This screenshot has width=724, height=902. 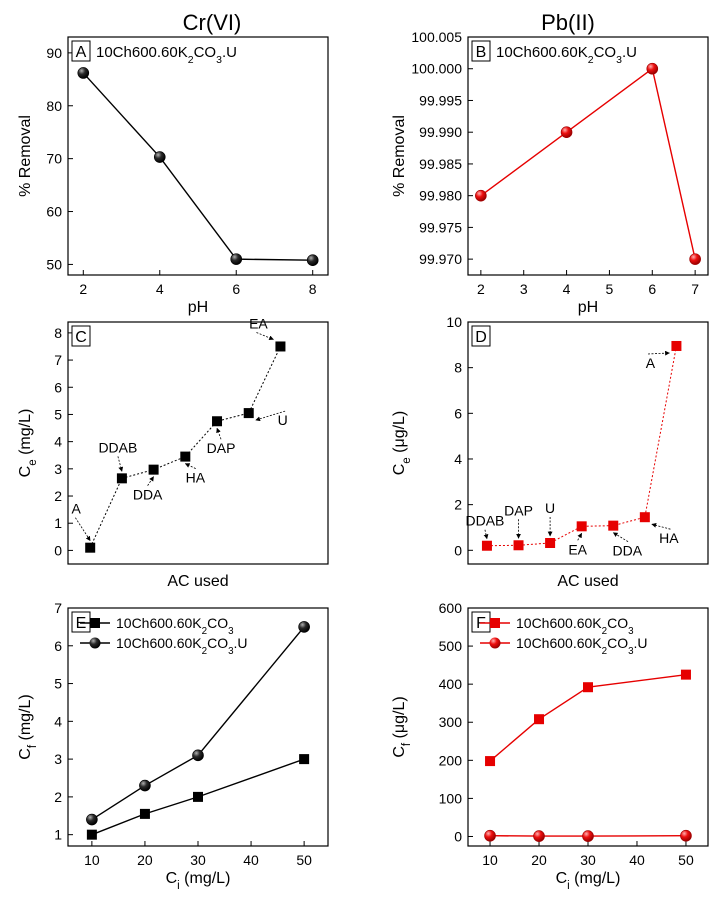 What do you see at coordinates (484, 521) in the screenshot?
I see `point-label: DDAB` at bounding box center [484, 521].